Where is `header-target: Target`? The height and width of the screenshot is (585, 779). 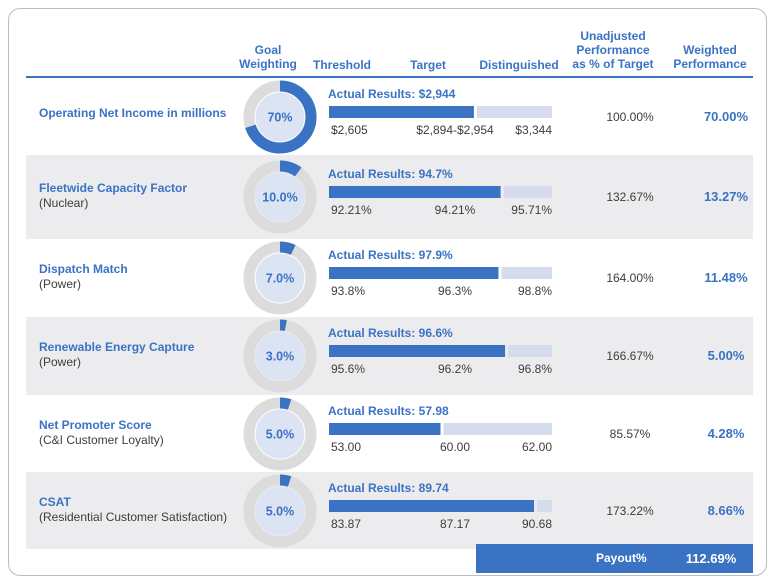 header-target: Target is located at coordinates (428, 65).